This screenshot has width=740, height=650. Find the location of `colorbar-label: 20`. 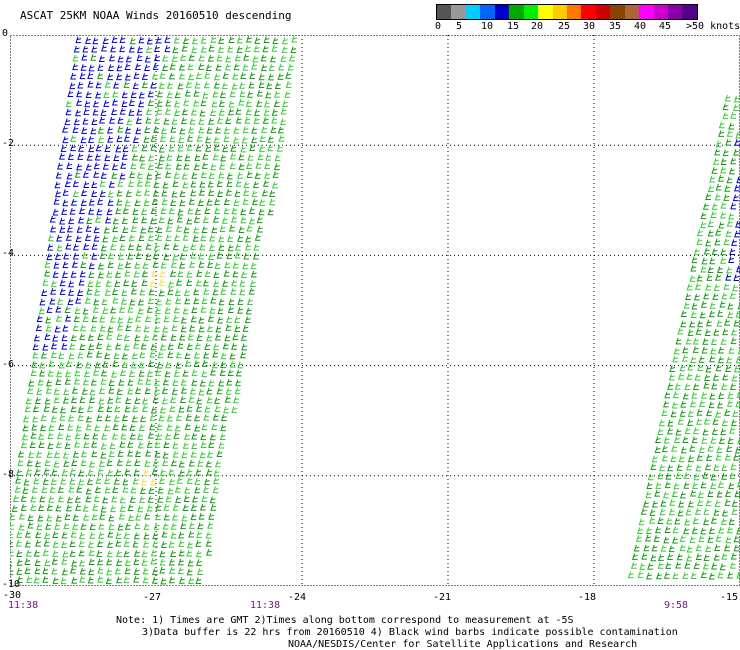

colorbar-label: 20 is located at coordinates (537, 26).